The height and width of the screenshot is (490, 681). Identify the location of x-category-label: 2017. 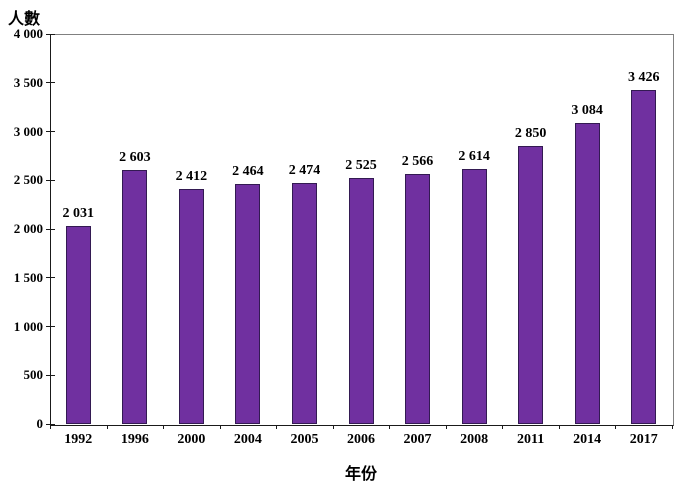
(643, 439).